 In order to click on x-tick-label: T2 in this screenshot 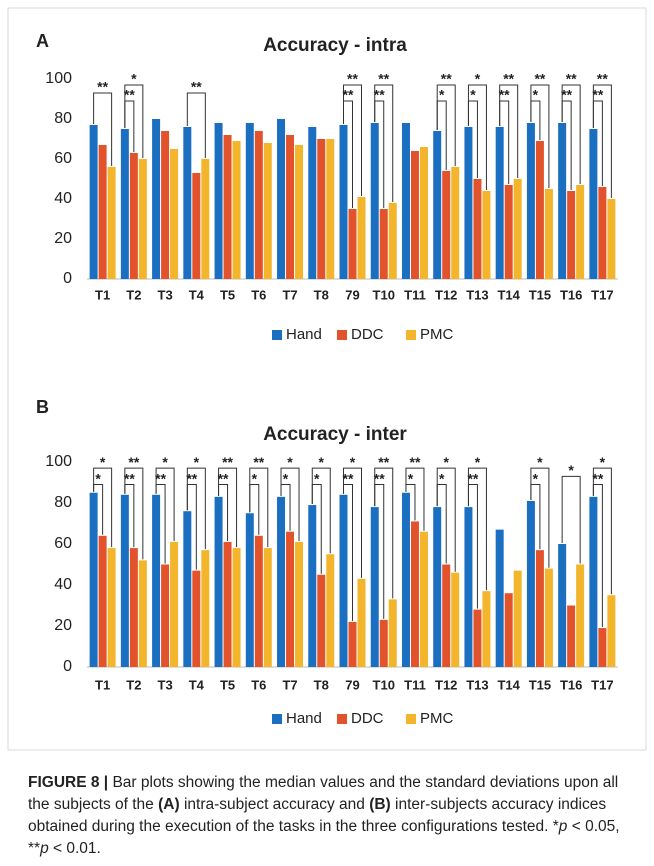, I will do `click(133, 294)`.